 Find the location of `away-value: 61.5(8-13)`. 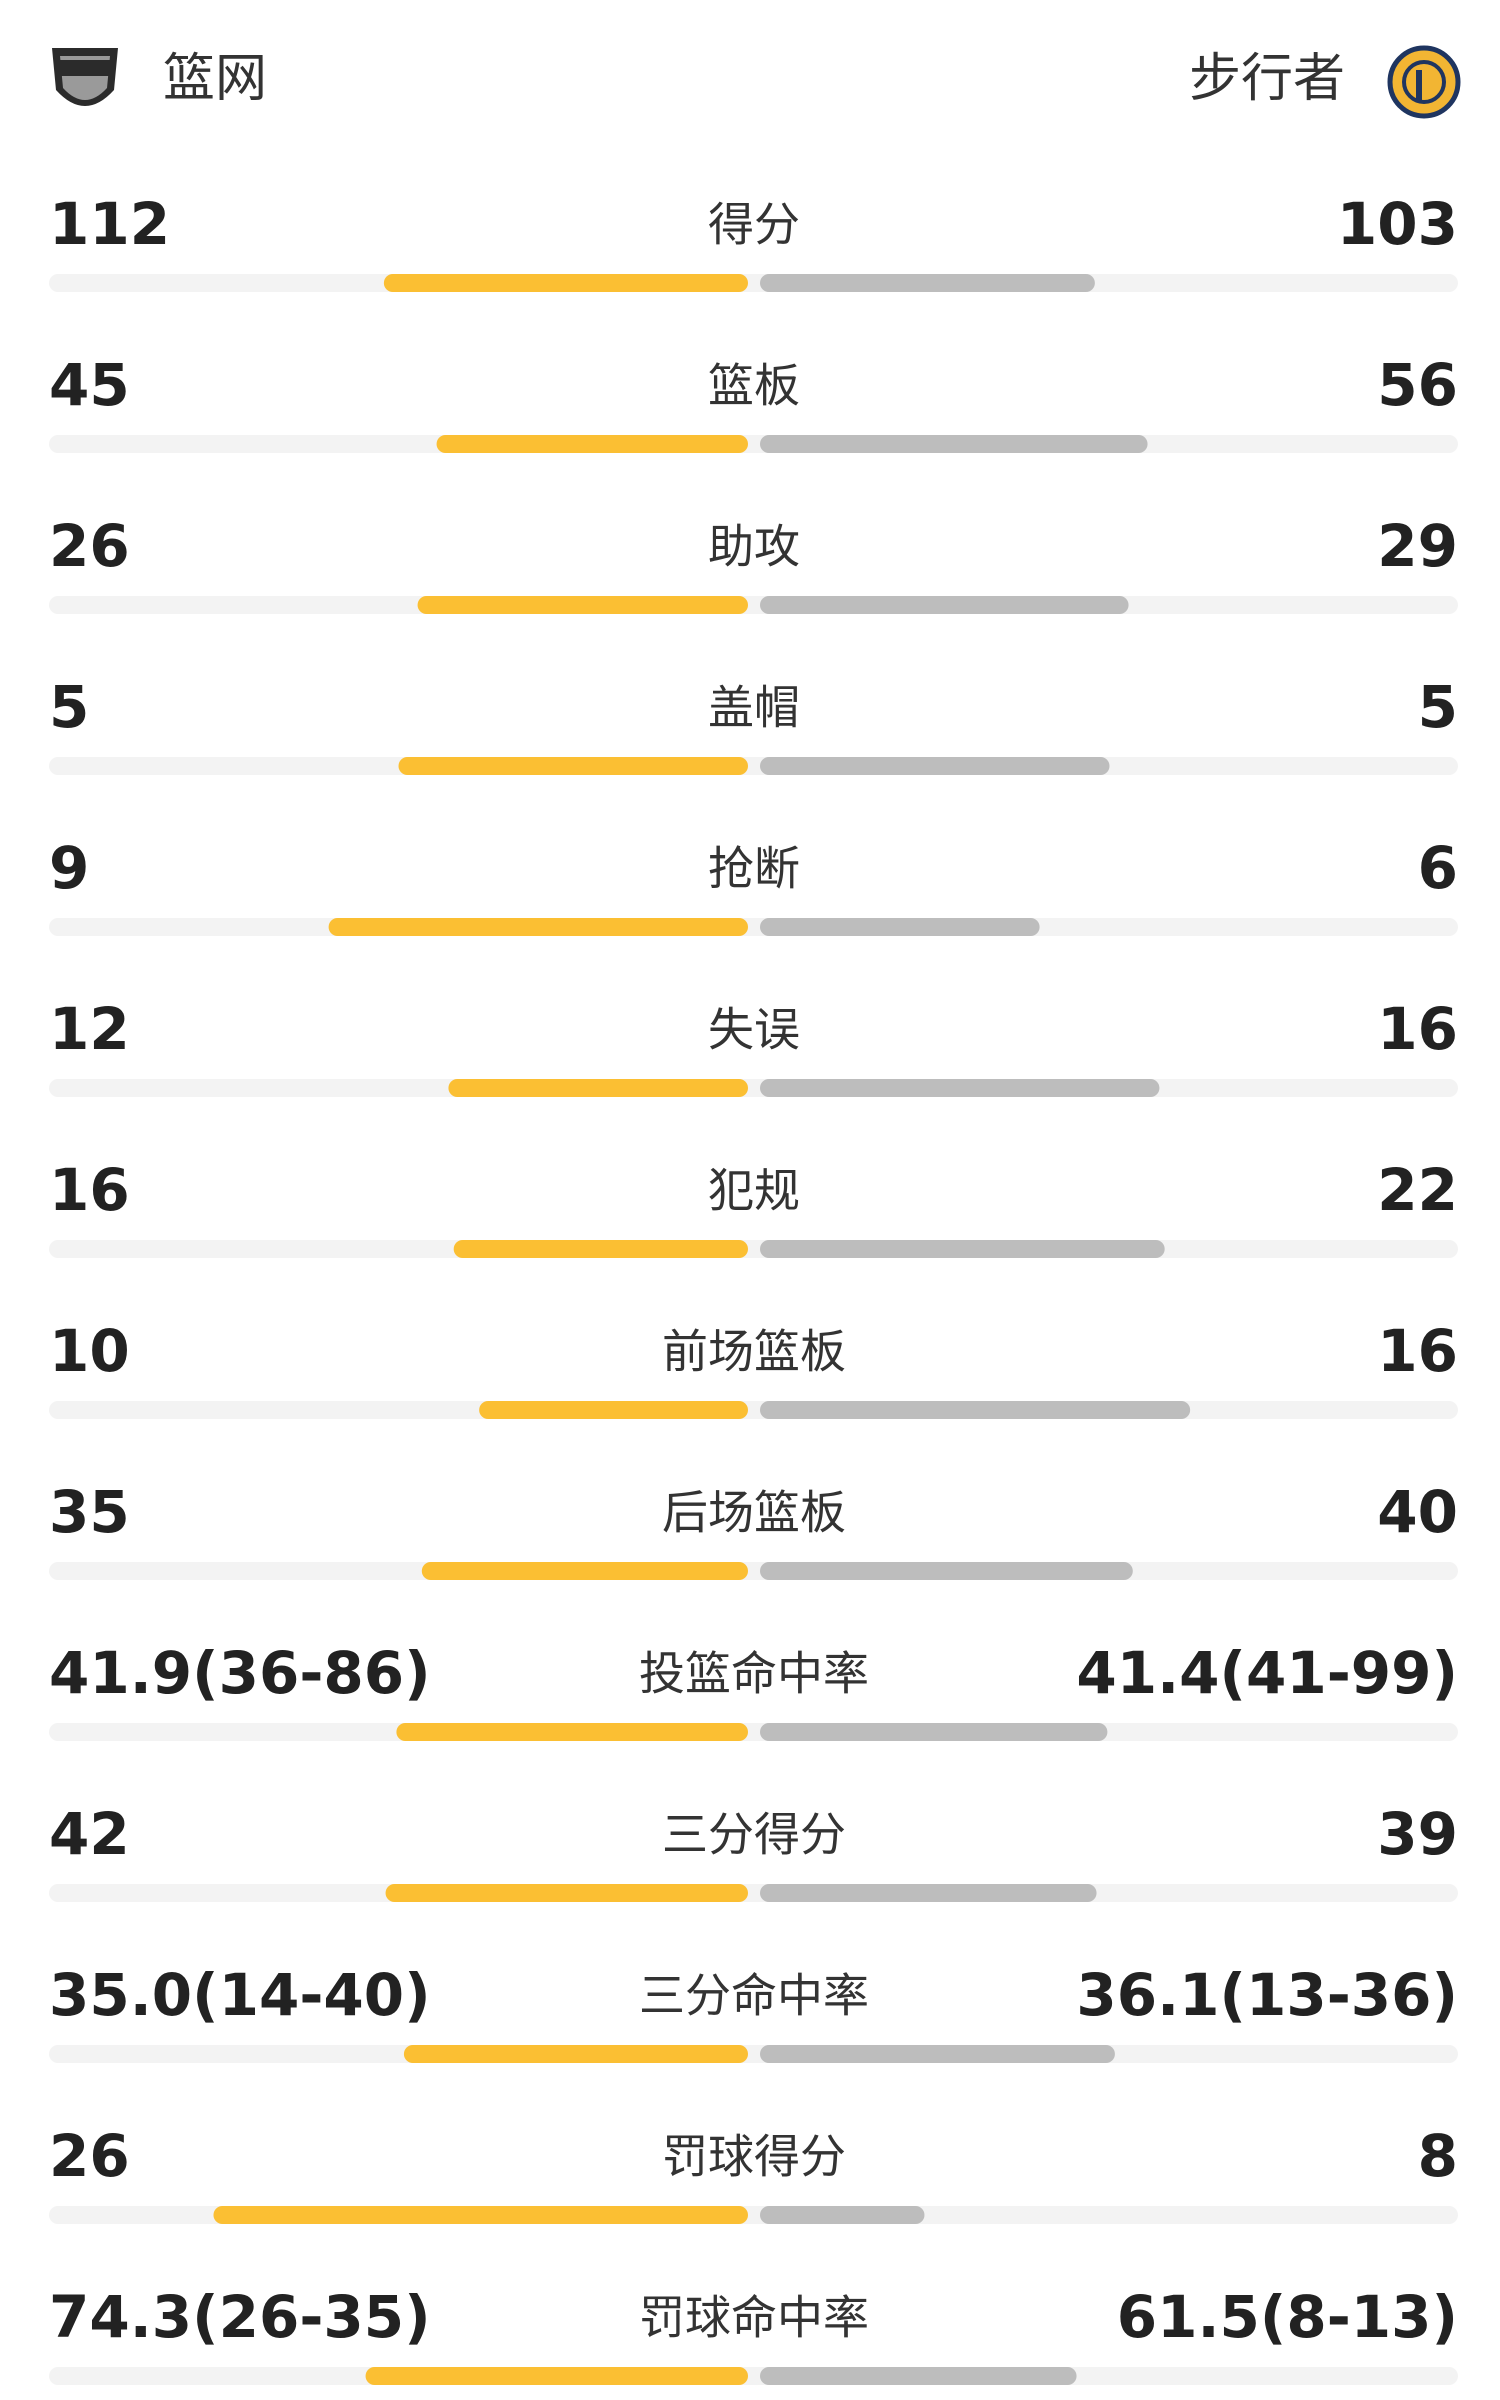

away-value: 61.5(8-13) is located at coordinates (1287, 2317).